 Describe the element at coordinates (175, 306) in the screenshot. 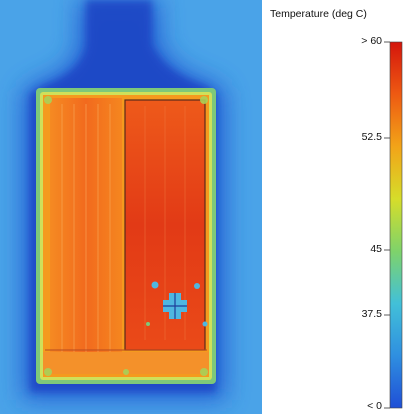

I see `sensor-cross` at that location.